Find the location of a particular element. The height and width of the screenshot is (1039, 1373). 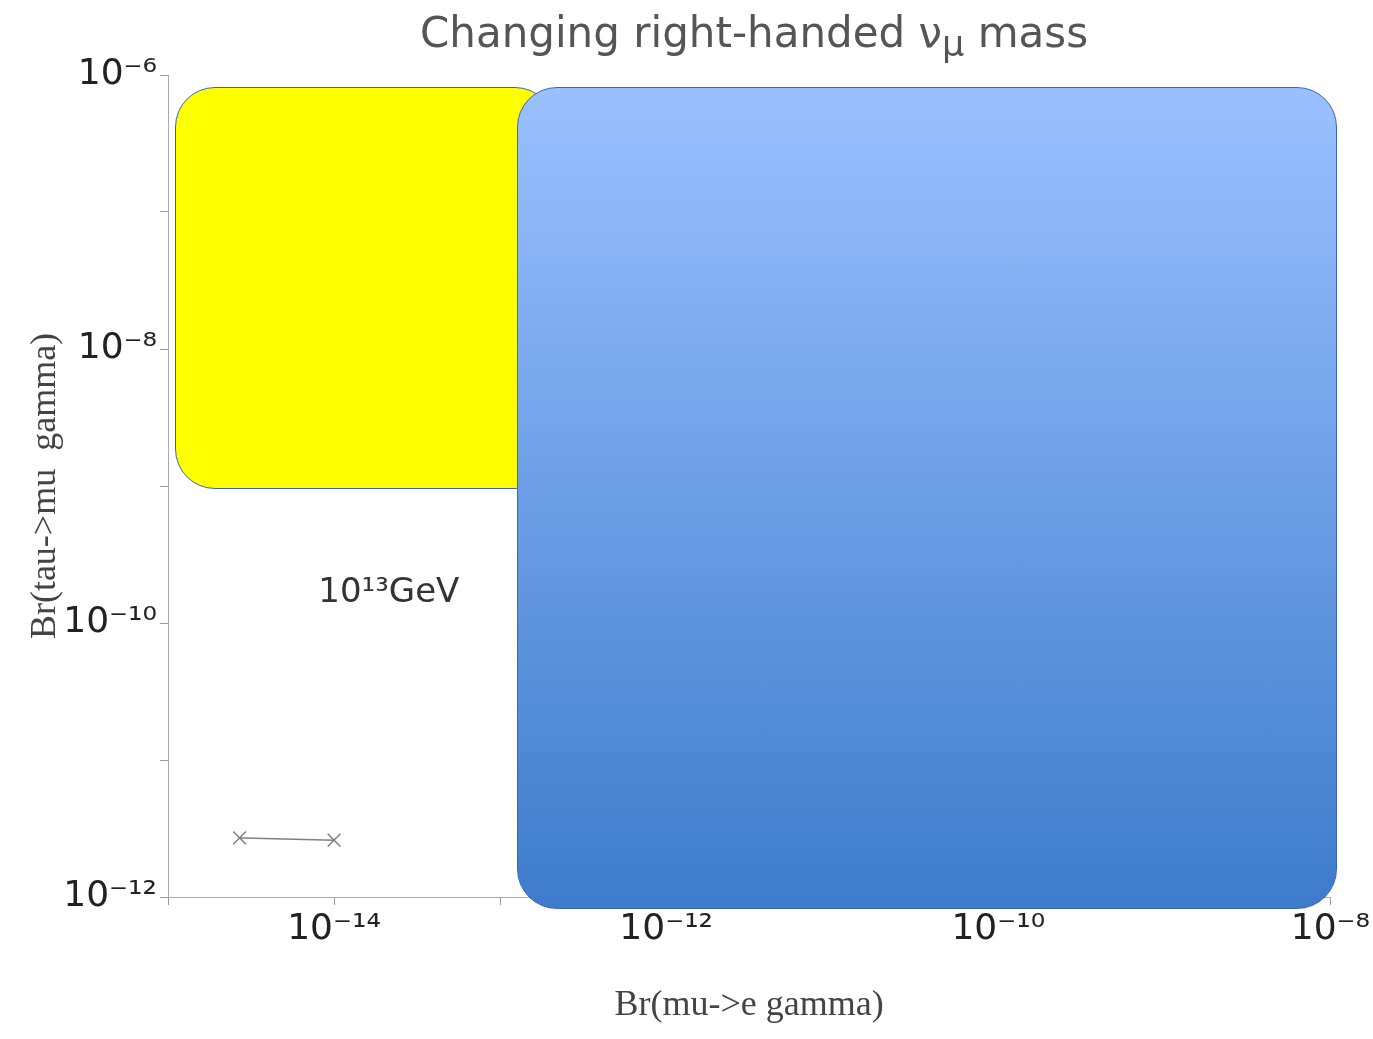

x-tick-label: 10⁻⁸ is located at coordinates (1330, 926).